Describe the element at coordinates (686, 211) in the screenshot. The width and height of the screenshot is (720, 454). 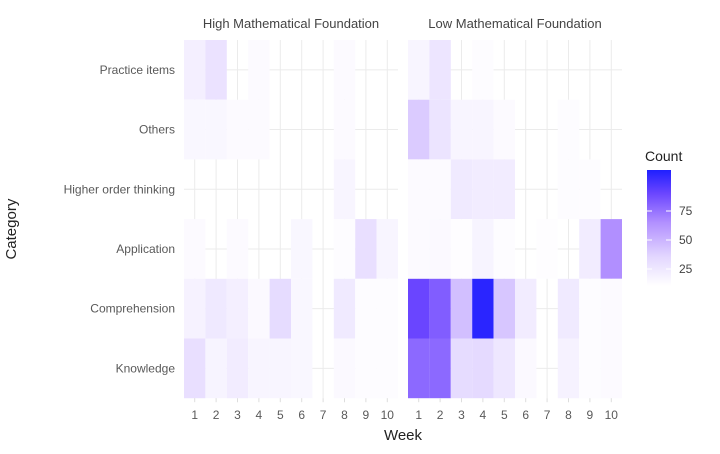
I see `legend-tick-label: 75` at that location.